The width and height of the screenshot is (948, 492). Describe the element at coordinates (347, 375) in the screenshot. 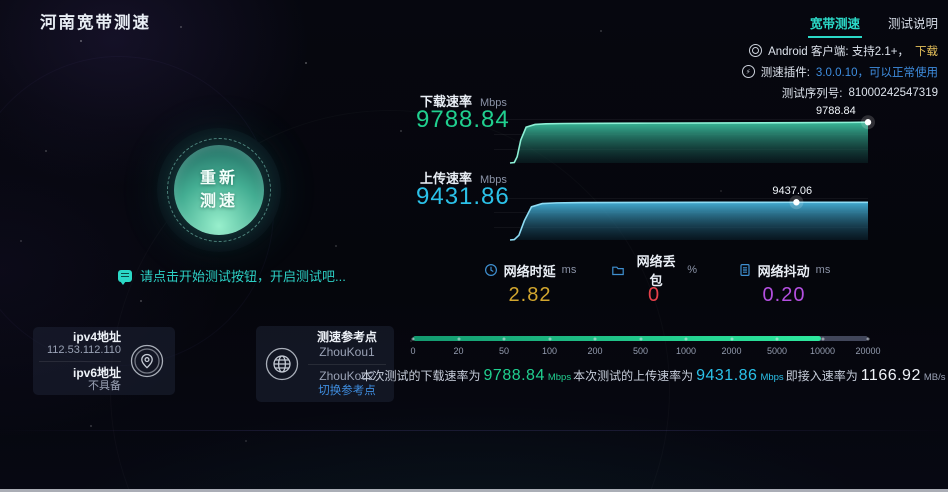

I see `reference-point-2: ZhouKou2` at that location.